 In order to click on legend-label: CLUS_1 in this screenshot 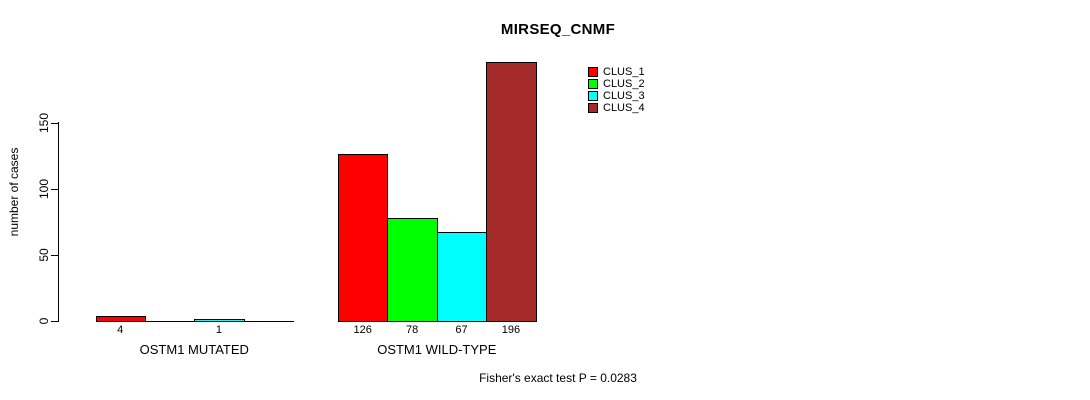, I will do `click(624, 72)`.